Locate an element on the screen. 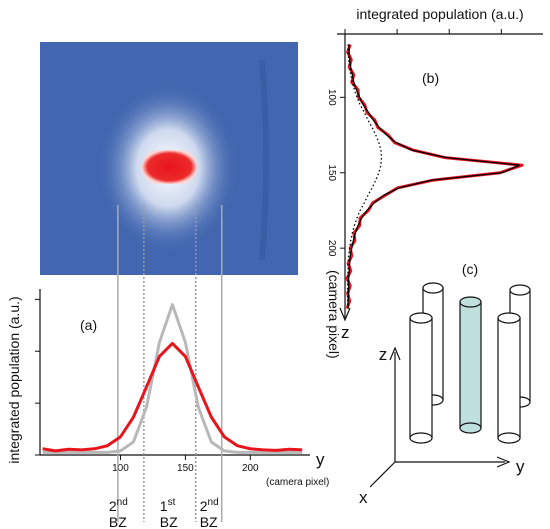 The height and width of the screenshot is (529, 550). axis-label: z is located at coordinates (383, 354).